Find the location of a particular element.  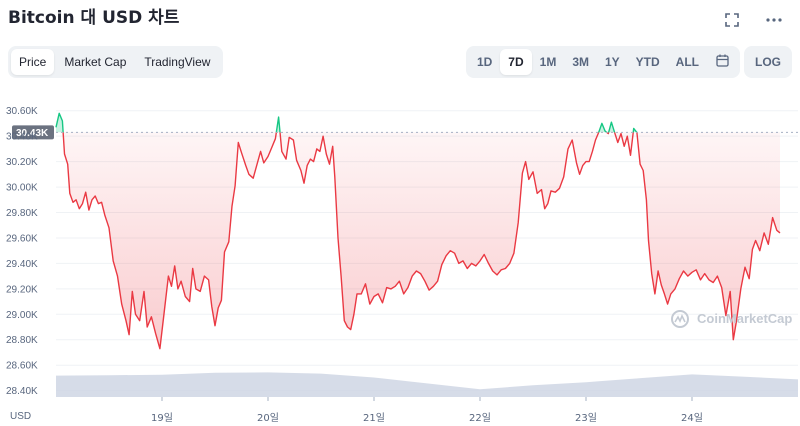

tab-market-cap: Market Cap is located at coordinates (95, 62).